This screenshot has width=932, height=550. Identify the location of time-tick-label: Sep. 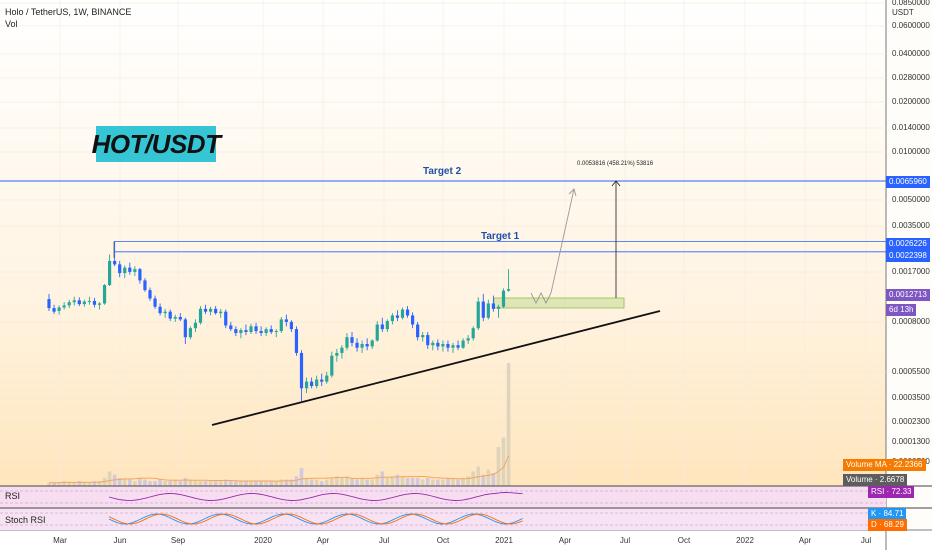
(178, 540).